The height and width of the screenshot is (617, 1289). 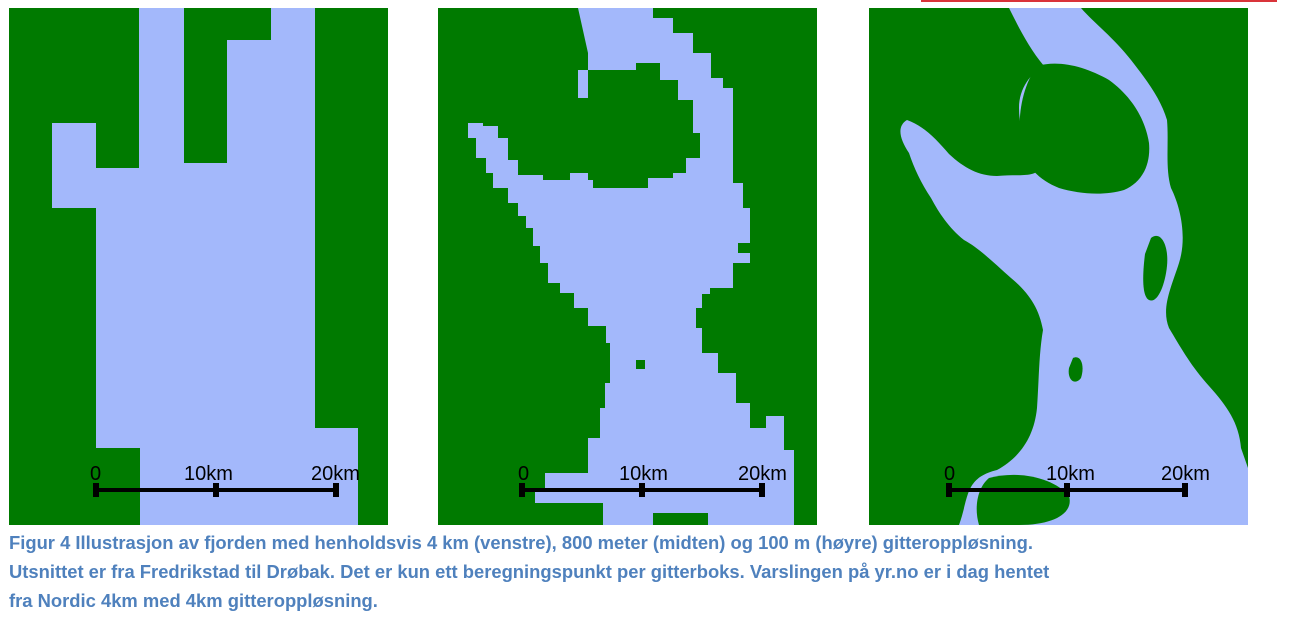 I want to click on caption-line-3: fra Nordic 4km med 4km gitteroppløsning., so click(x=193, y=600).